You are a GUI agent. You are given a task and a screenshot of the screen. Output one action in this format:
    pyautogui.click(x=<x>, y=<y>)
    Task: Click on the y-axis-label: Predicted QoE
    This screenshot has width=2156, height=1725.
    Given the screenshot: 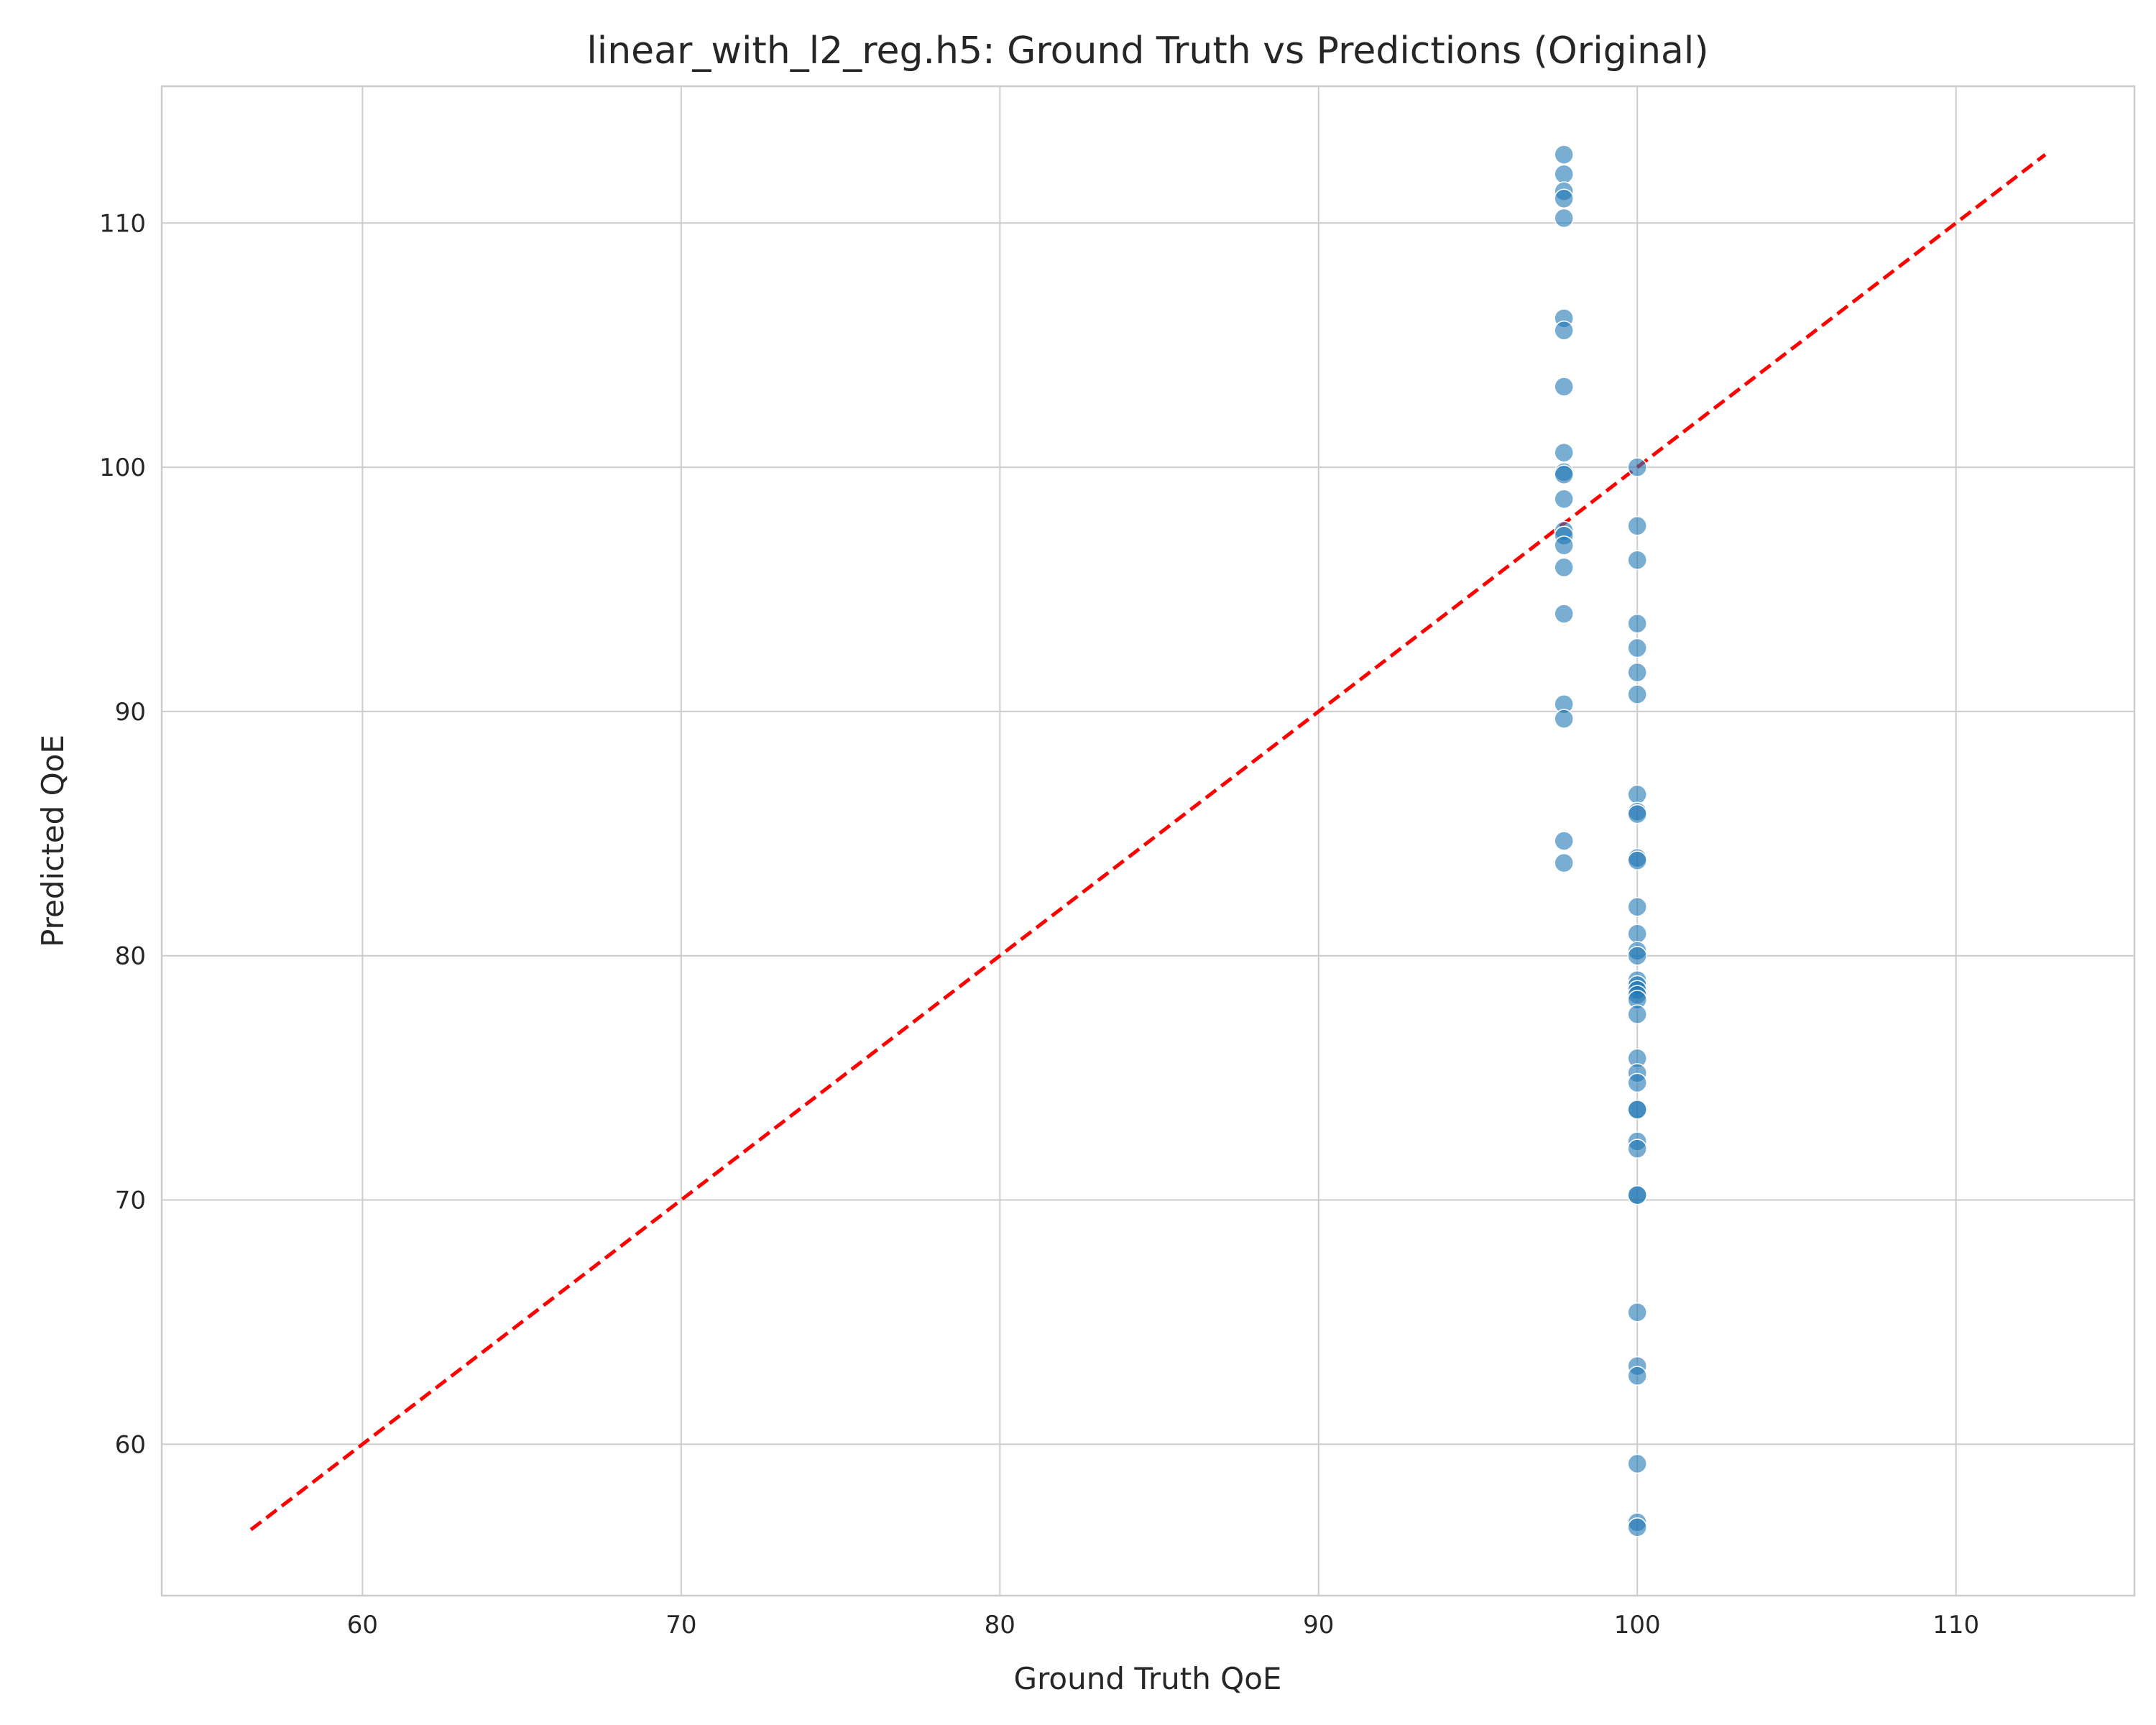 What is the action you would take?
    pyautogui.click(x=53, y=841)
    